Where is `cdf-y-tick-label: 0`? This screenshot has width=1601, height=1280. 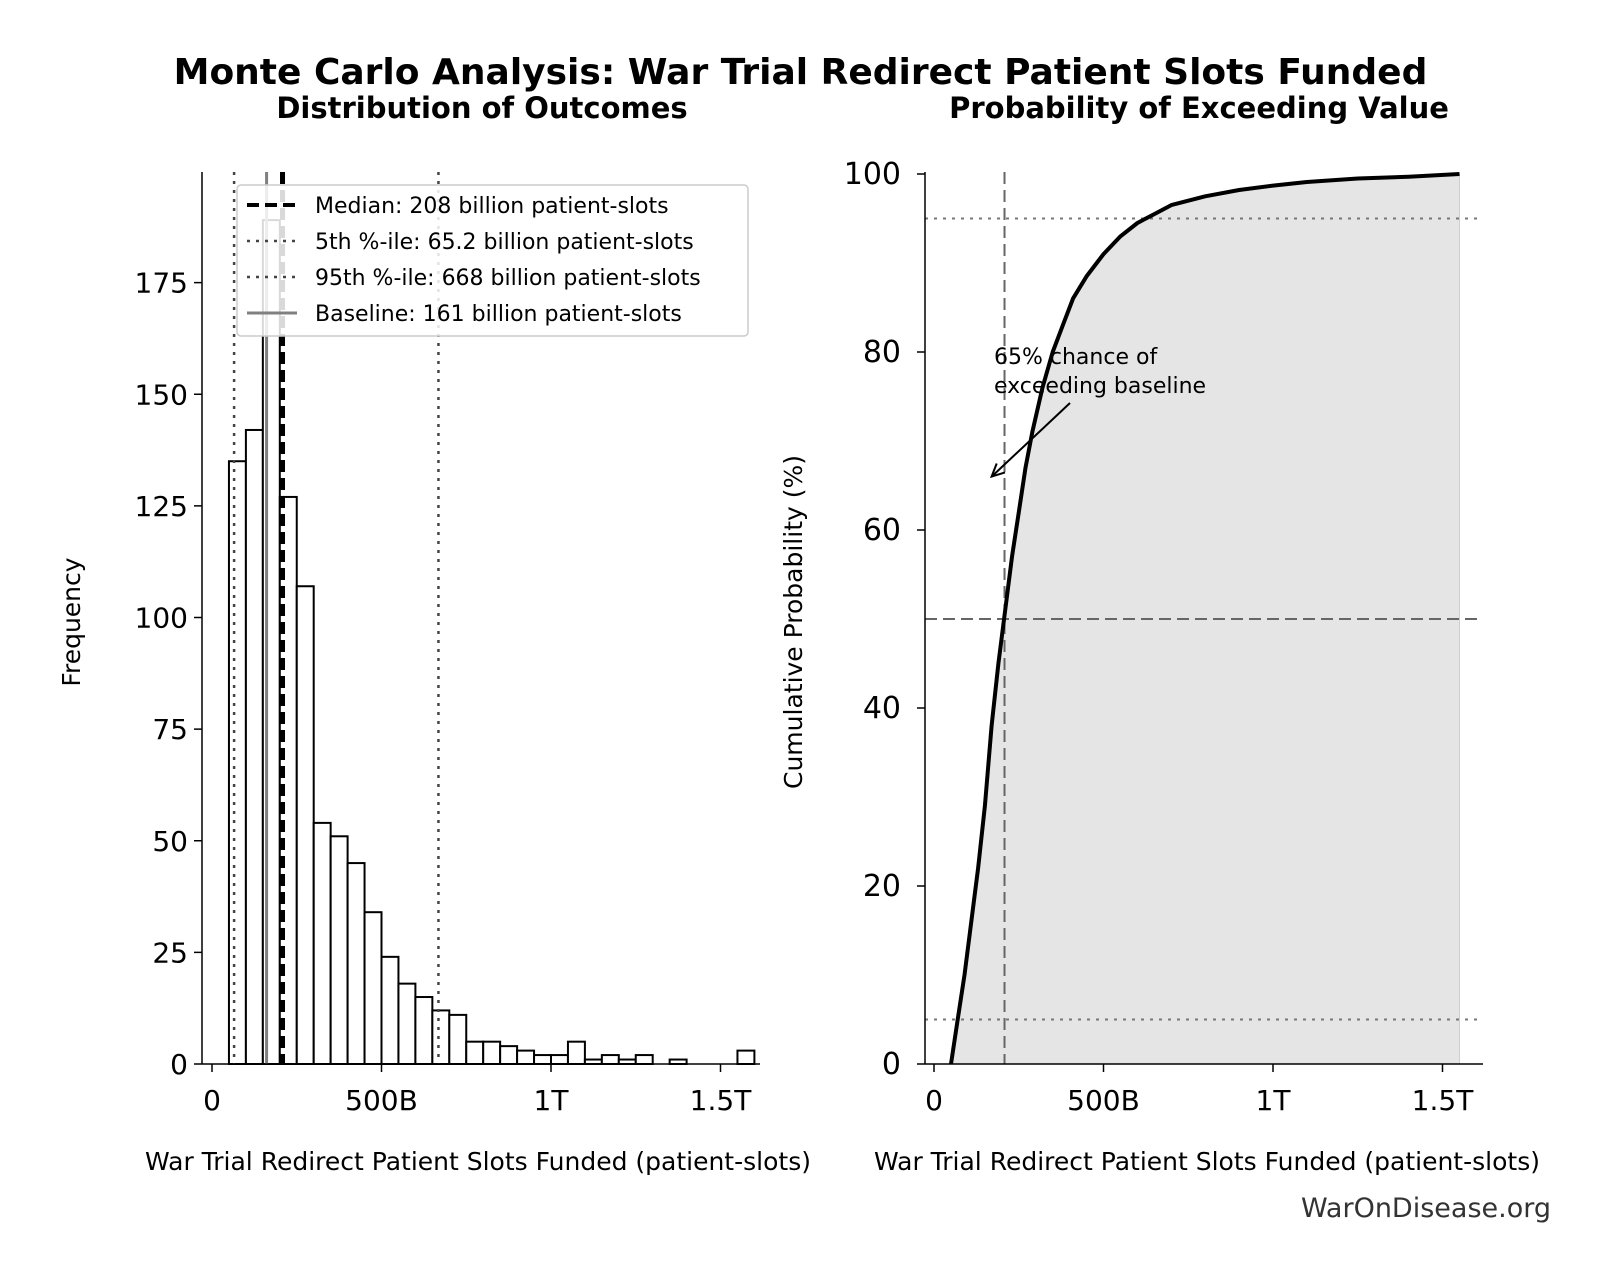
cdf-y-tick-label: 0 is located at coordinates (891, 1064).